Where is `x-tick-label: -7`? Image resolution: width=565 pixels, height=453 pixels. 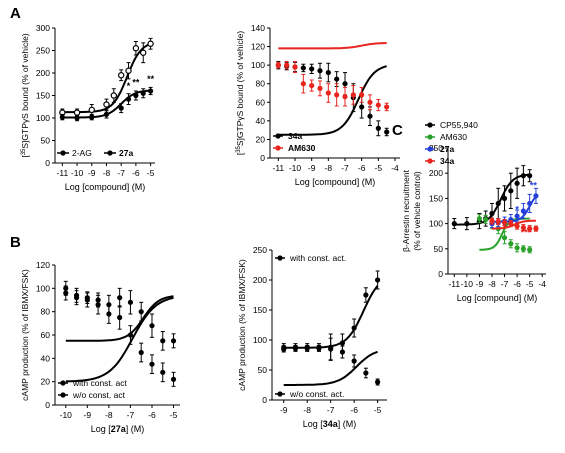
x-tick-label: -7 is located at coordinates (131, 415).